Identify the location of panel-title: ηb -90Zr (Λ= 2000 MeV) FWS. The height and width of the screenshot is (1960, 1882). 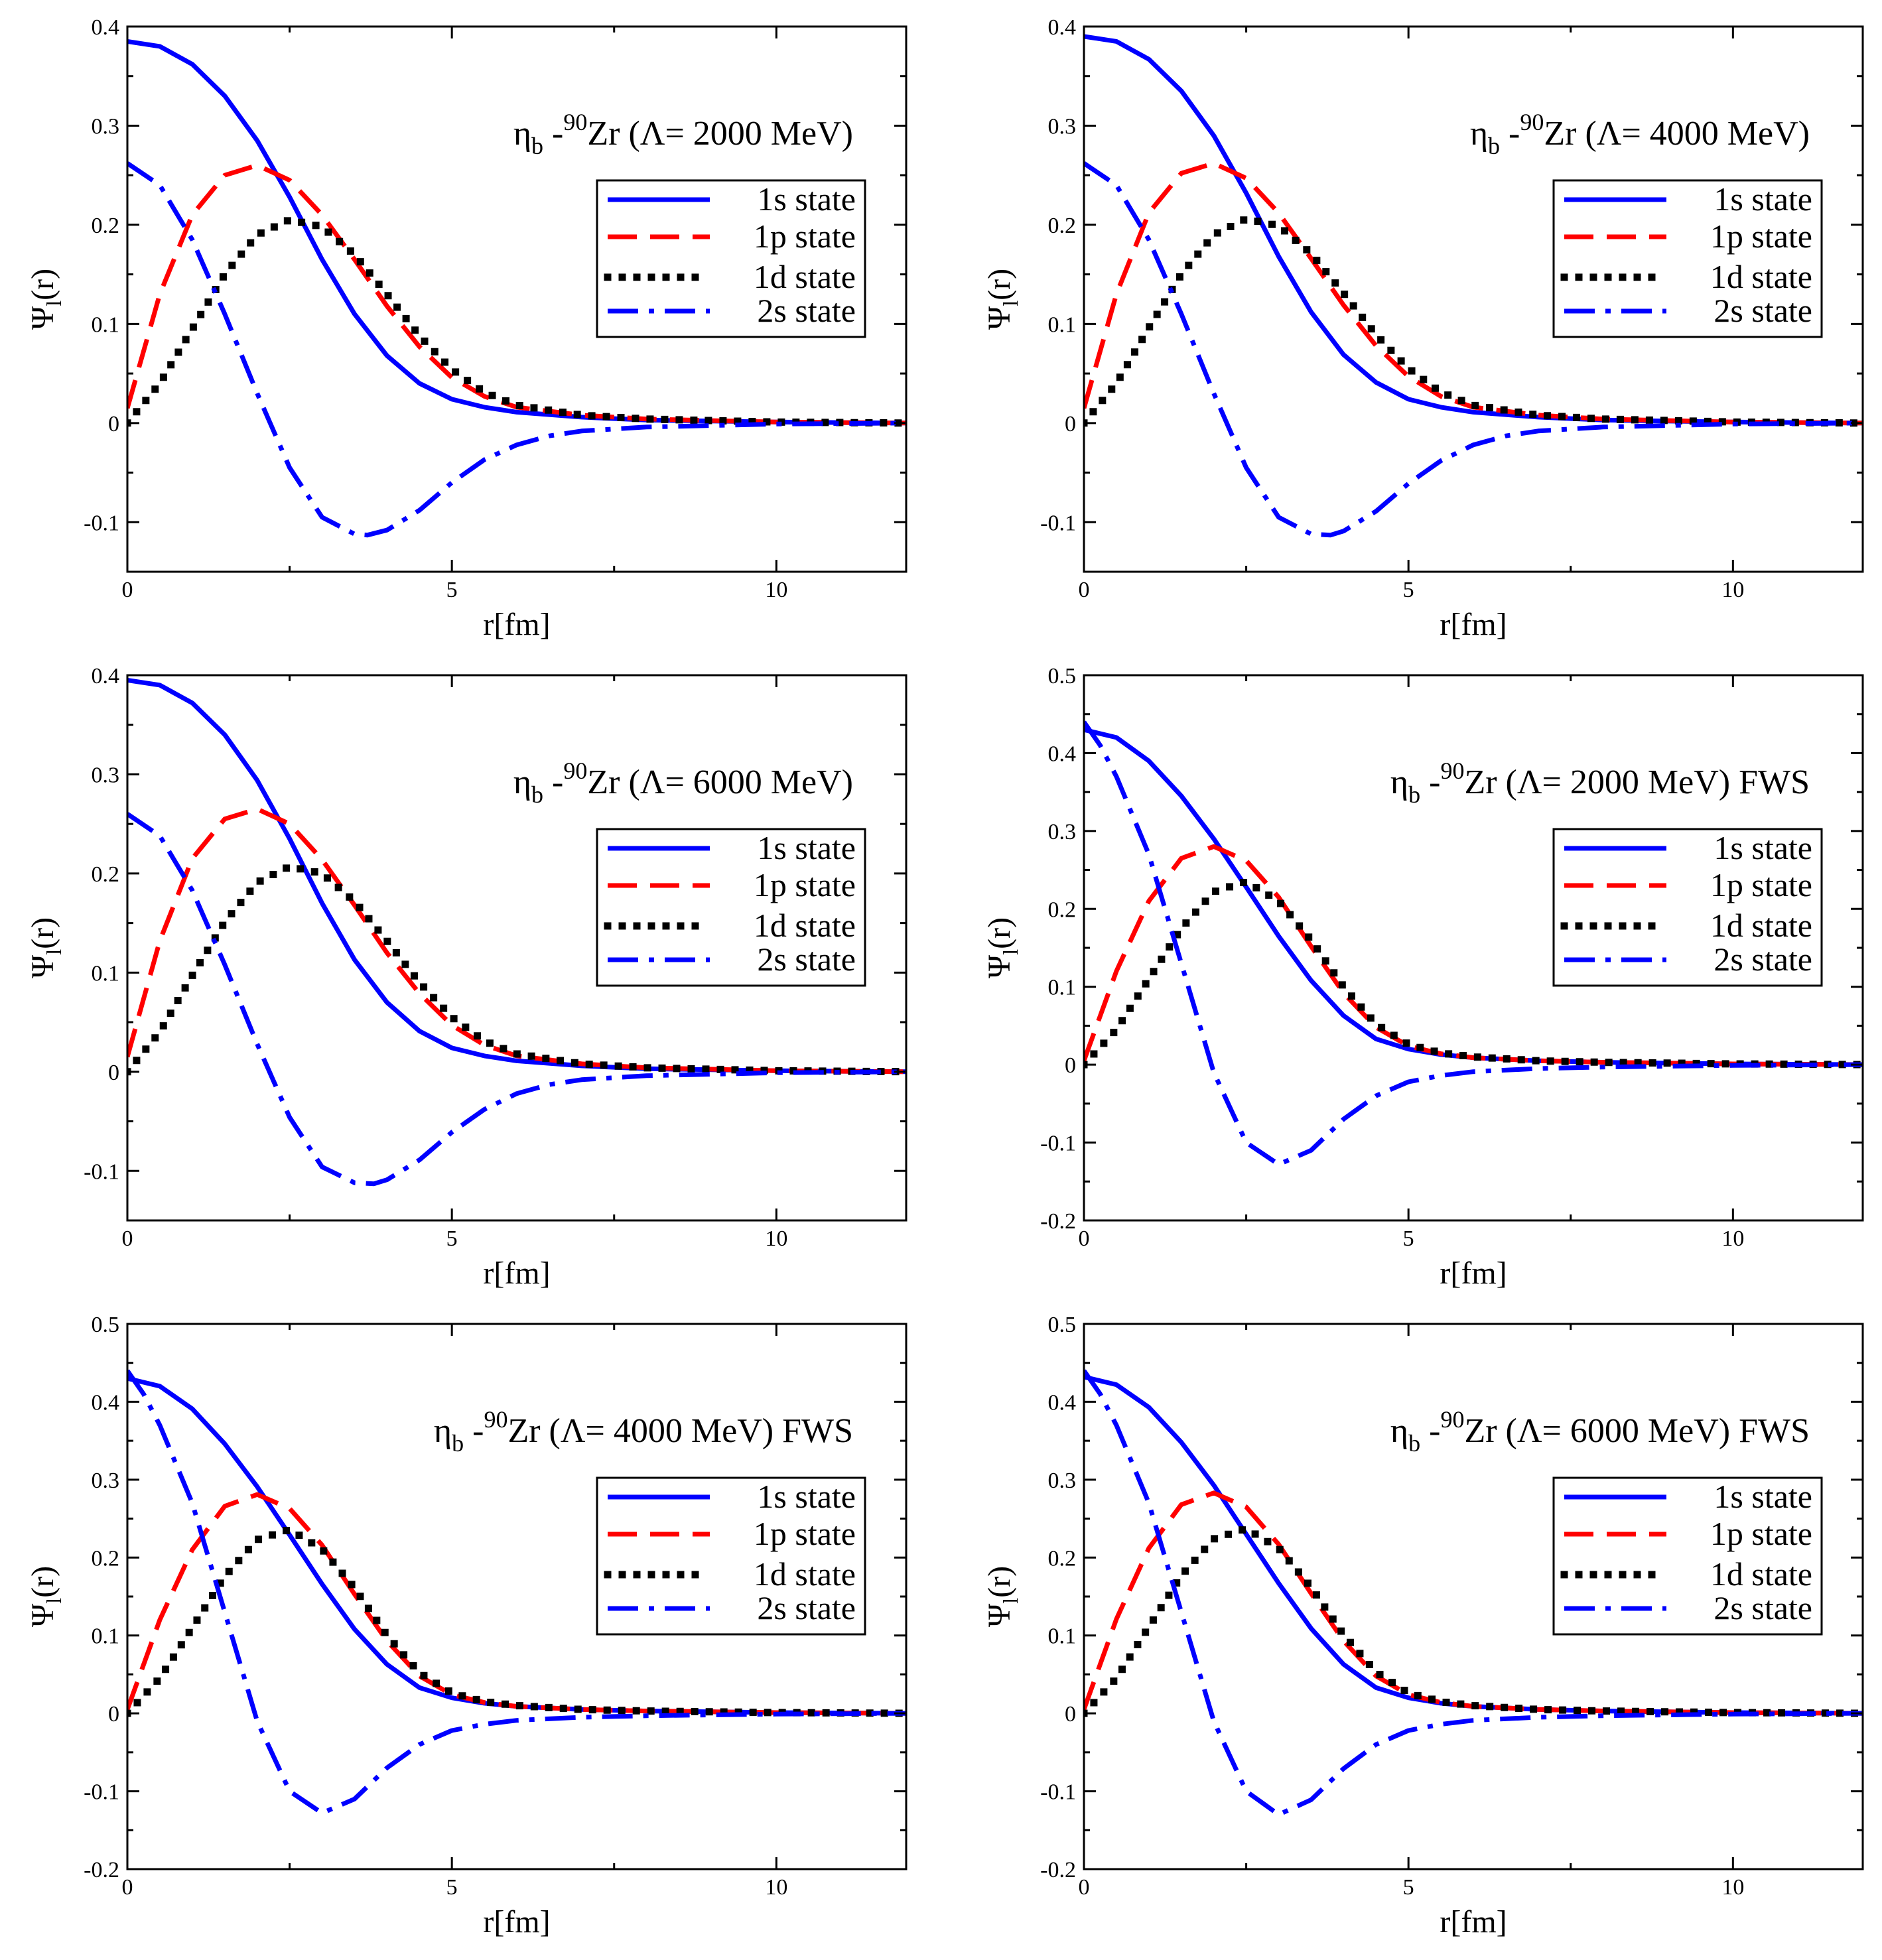
(1600, 783).